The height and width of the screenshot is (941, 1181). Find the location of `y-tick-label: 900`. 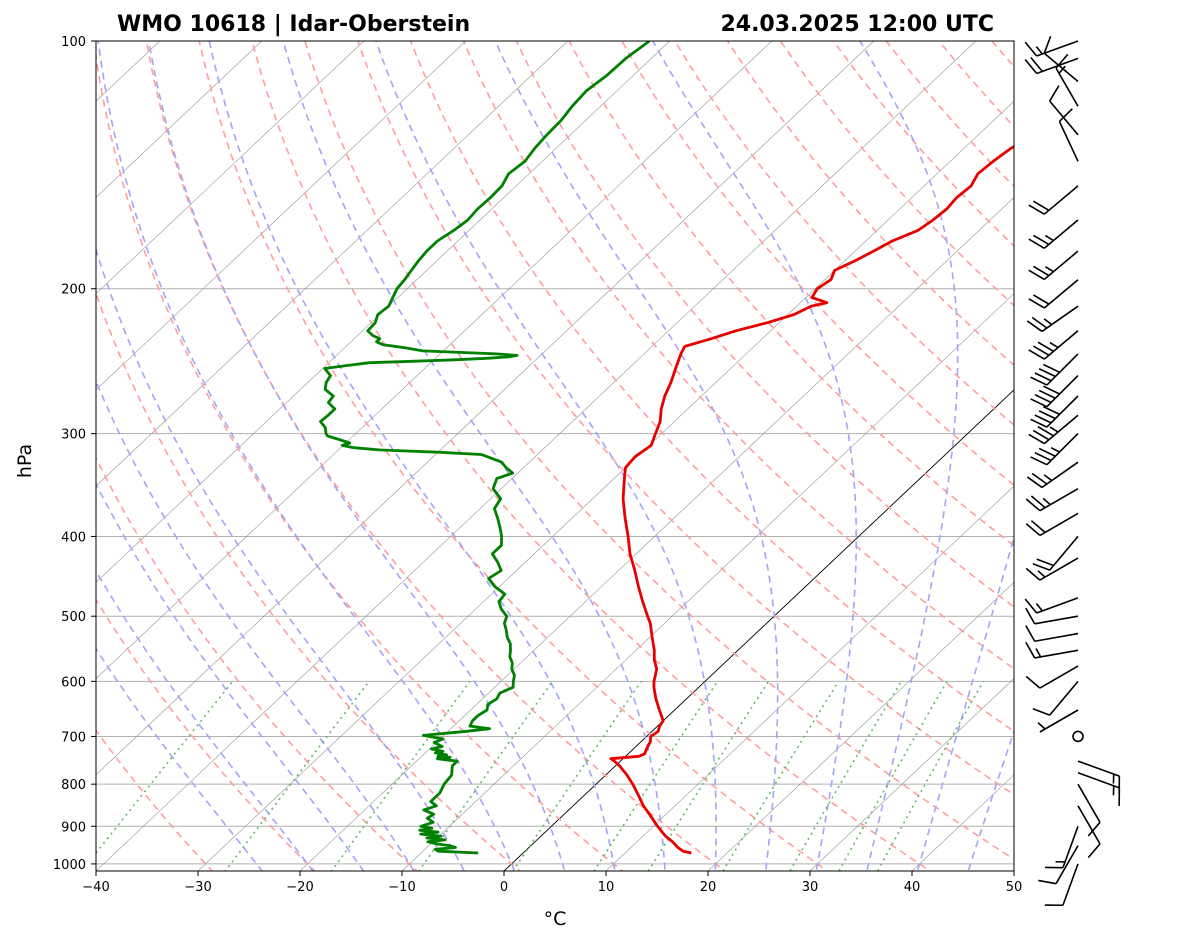

y-tick-label: 900 is located at coordinates (73, 827).